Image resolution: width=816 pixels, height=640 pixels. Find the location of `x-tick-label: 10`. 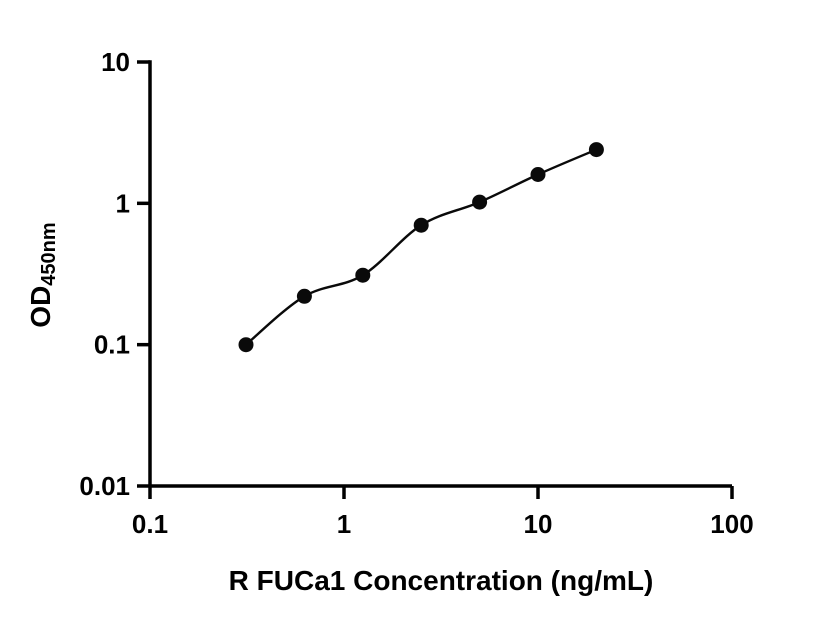

x-tick-label: 10 is located at coordinates (538, 524).